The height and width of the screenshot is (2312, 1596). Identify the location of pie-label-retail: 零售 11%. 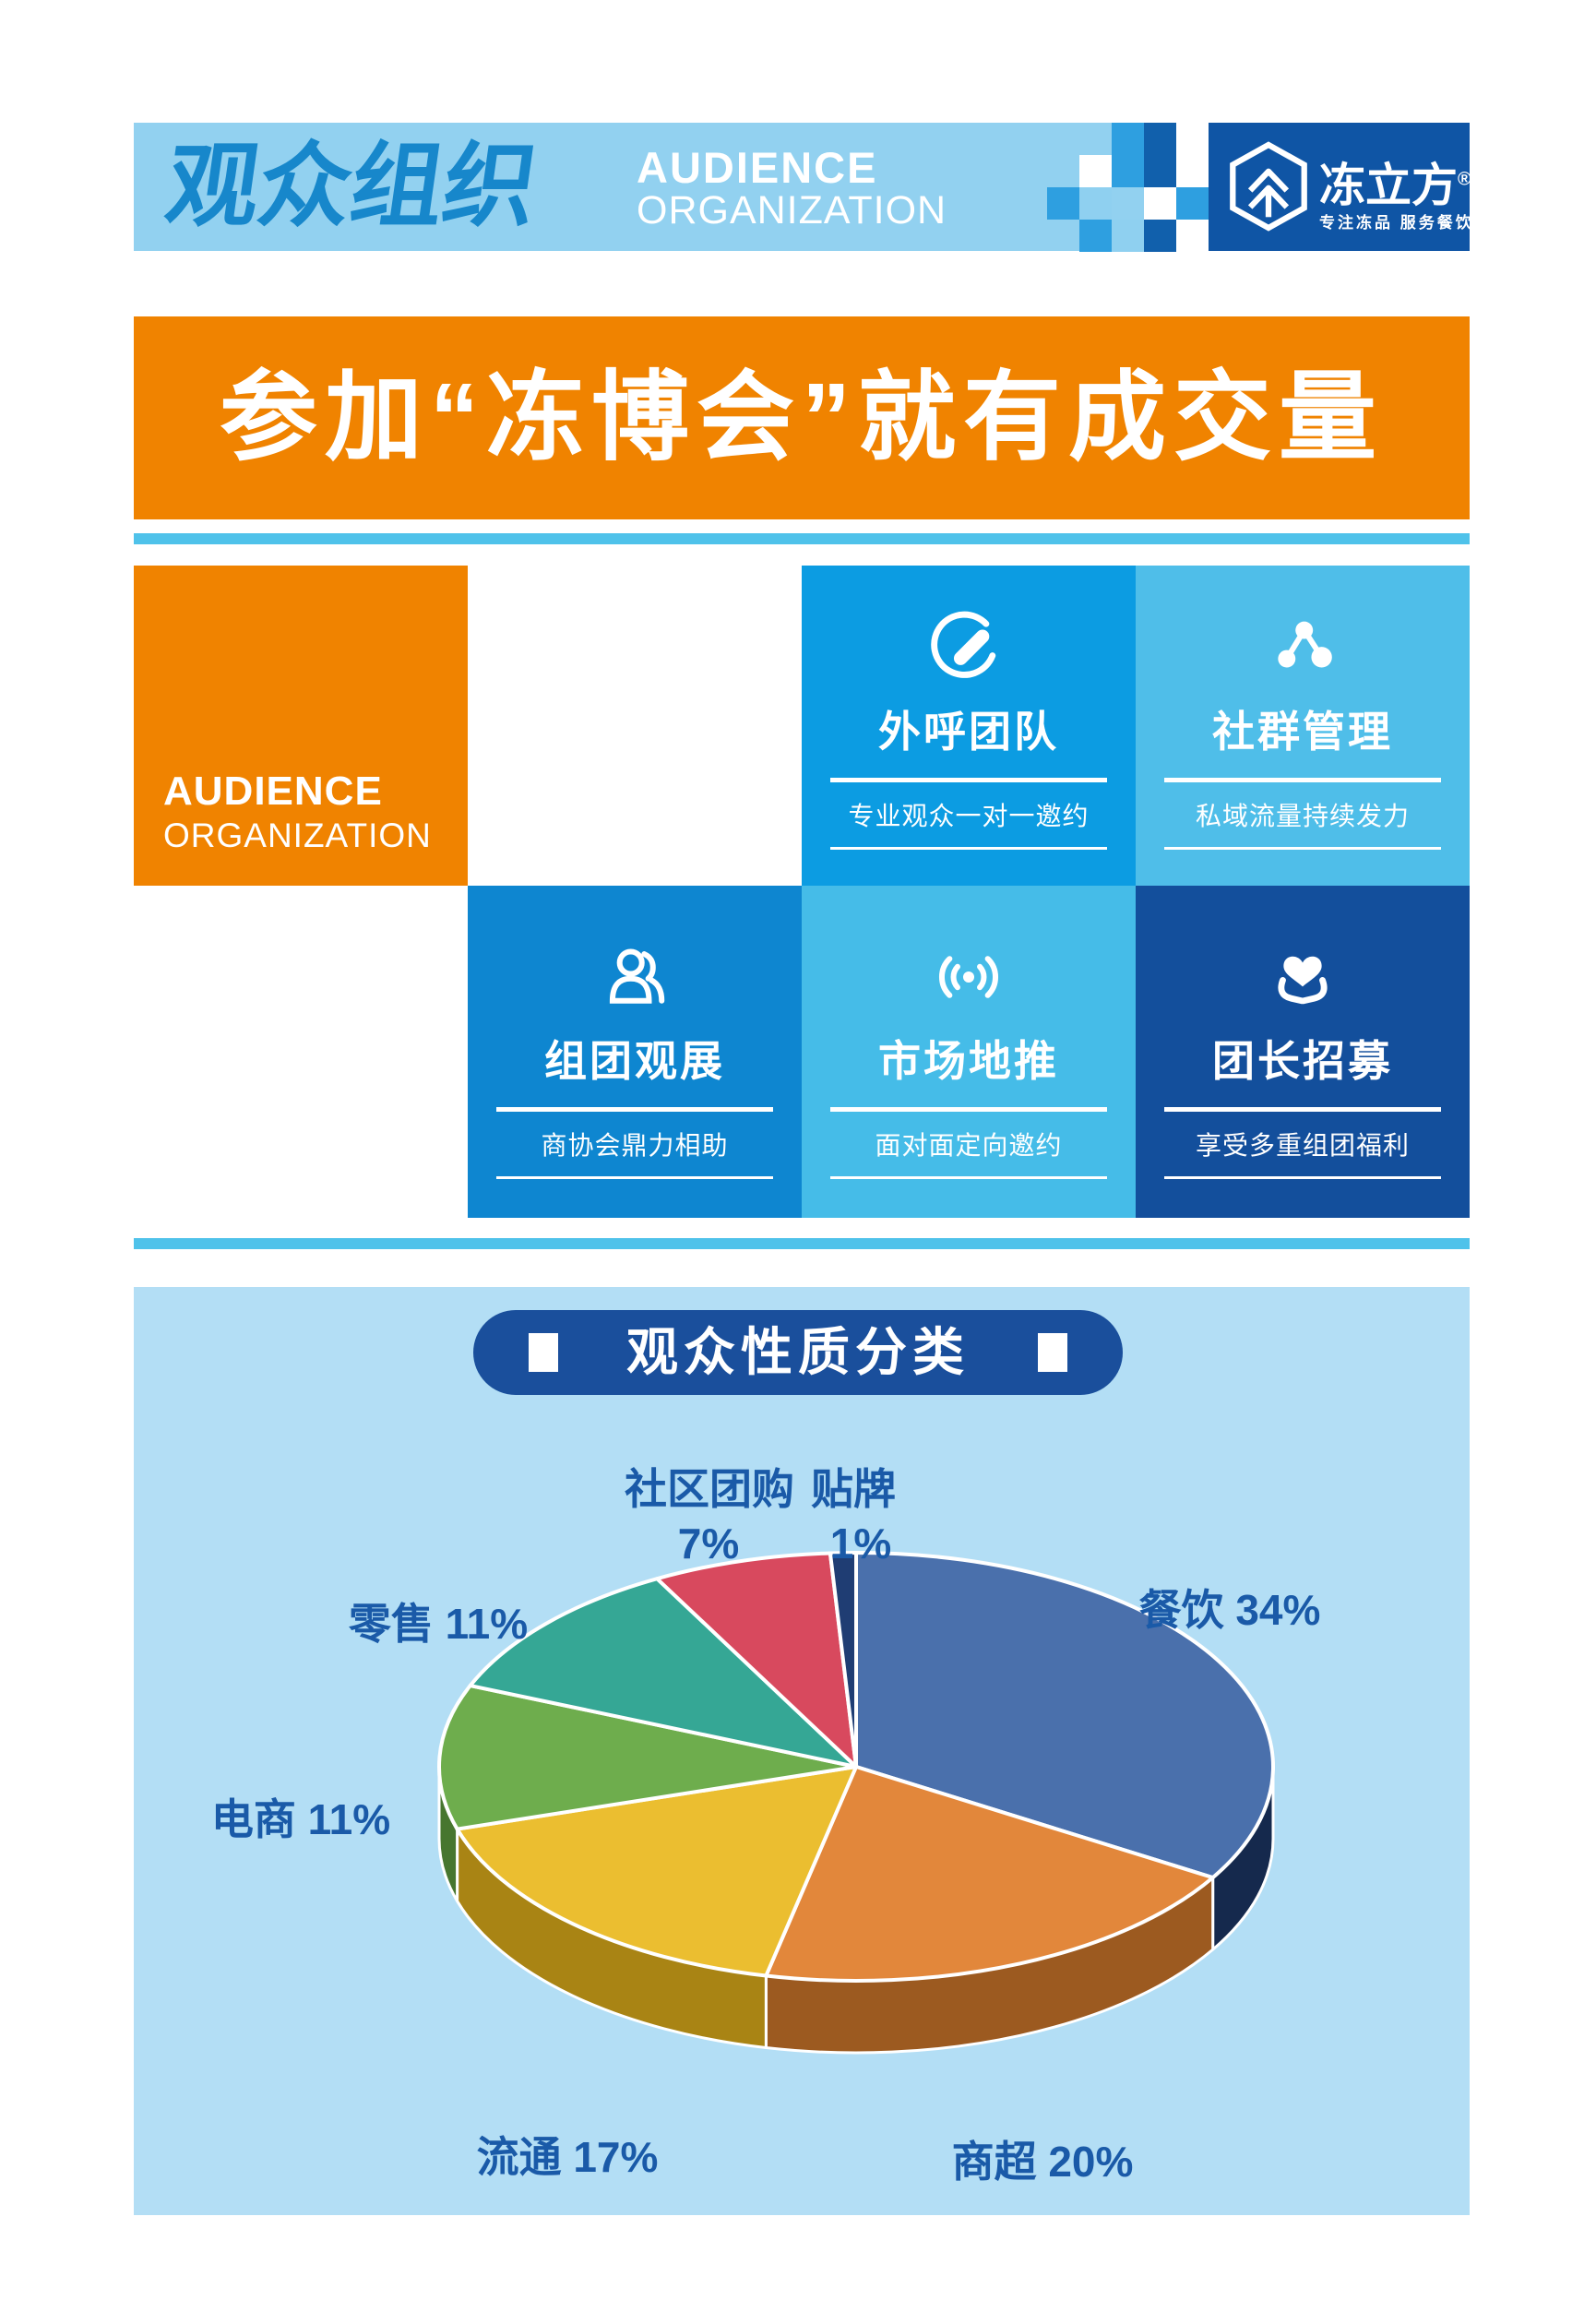
(438, 1624).